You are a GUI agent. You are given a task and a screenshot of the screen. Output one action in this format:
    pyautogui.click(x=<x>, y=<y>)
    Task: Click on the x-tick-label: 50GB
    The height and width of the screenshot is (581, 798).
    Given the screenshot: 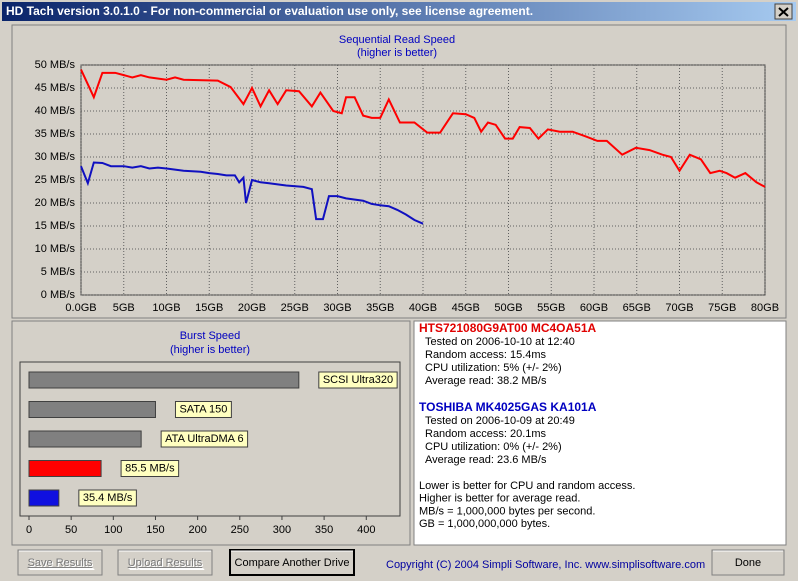 What is the action you would take?
    pyautogui.click(x=508, y=308)
    